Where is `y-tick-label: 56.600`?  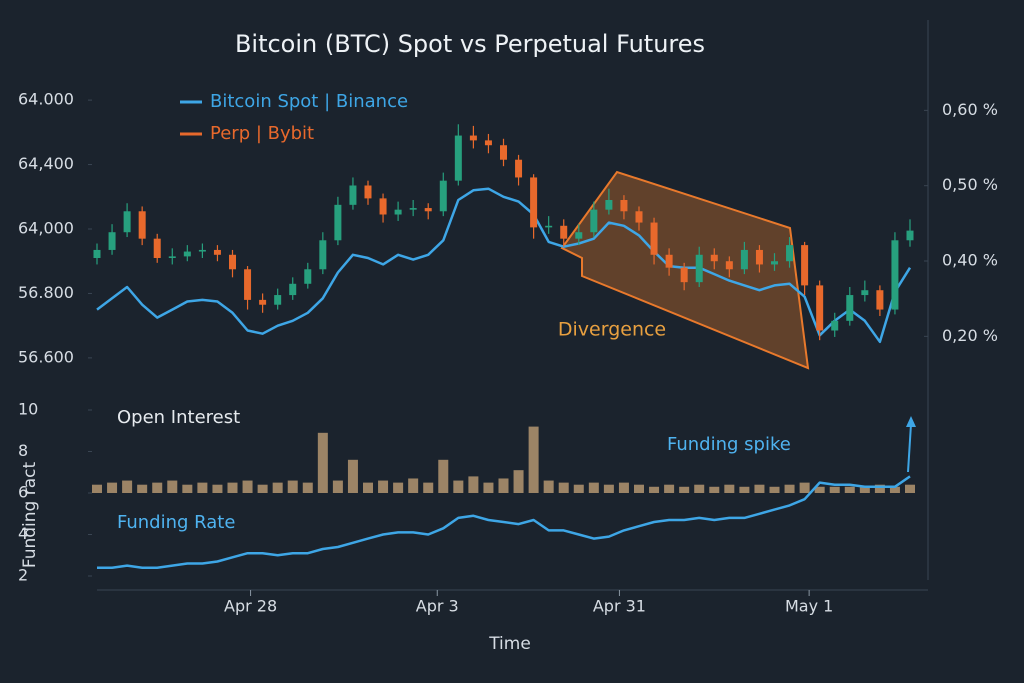 y-tick-label: 56.600 is located at coordinates (46, 356).